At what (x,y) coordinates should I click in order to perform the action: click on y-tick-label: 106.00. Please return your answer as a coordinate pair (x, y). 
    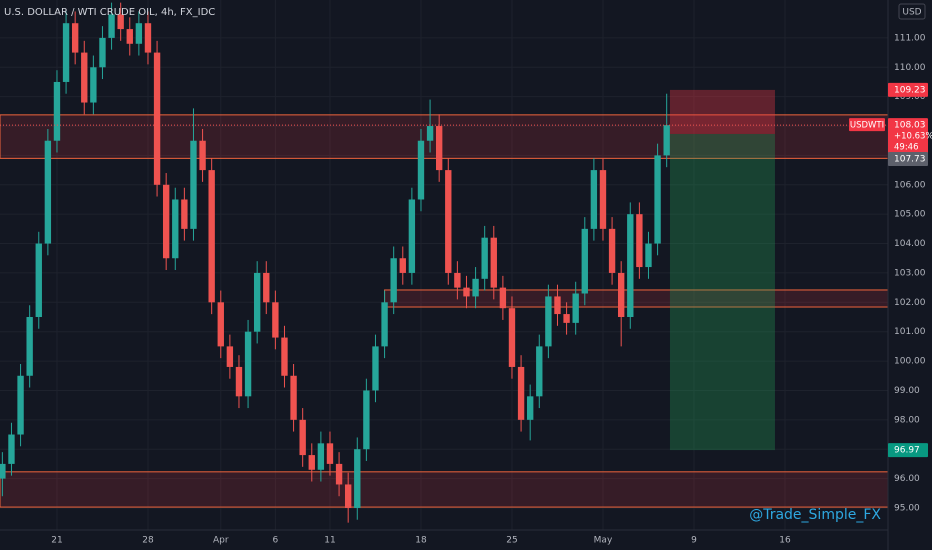
    Looking at the image, I should click on (910, 185).